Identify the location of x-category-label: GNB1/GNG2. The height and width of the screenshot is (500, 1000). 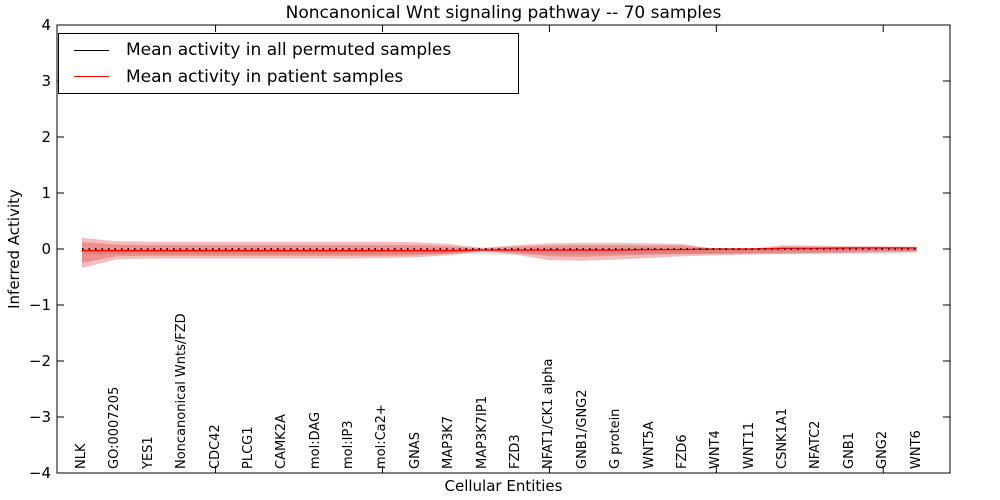
(582, 429).